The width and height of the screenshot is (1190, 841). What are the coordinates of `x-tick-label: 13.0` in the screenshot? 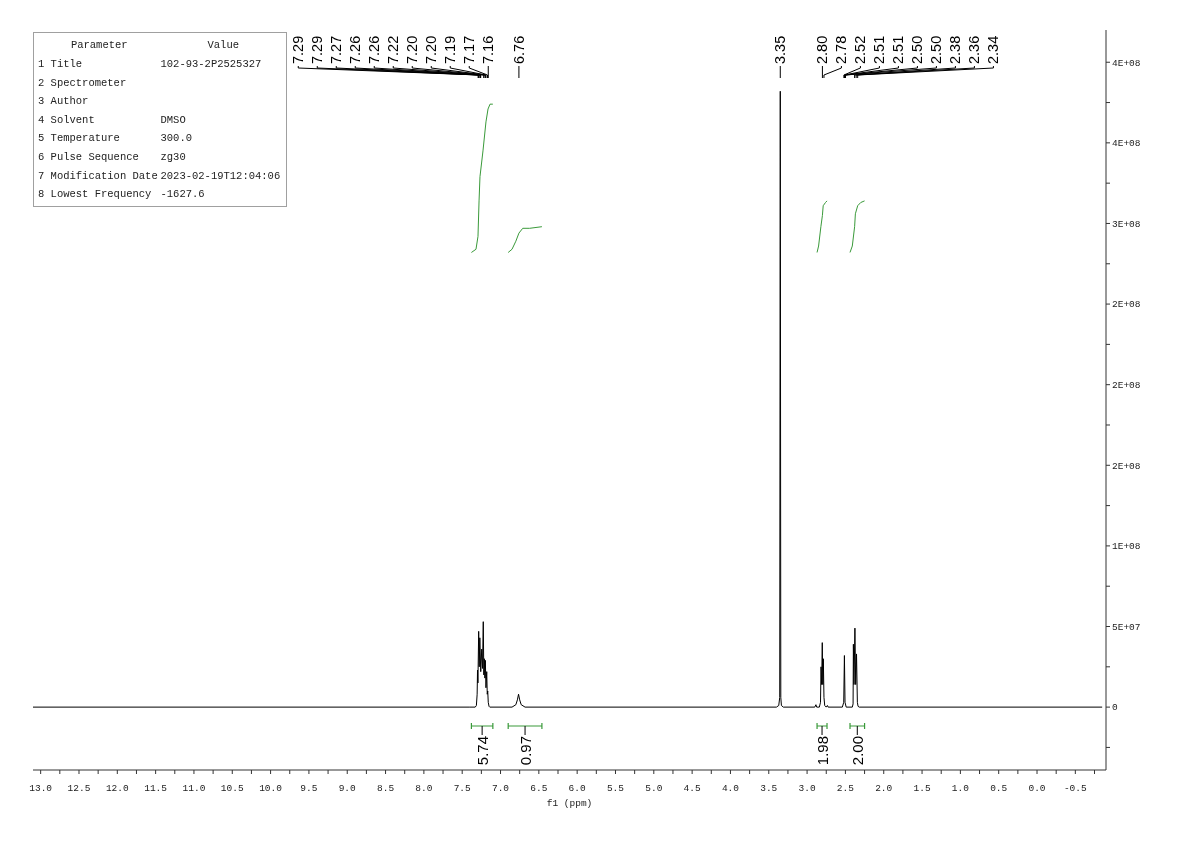 It's located at (41, 788).